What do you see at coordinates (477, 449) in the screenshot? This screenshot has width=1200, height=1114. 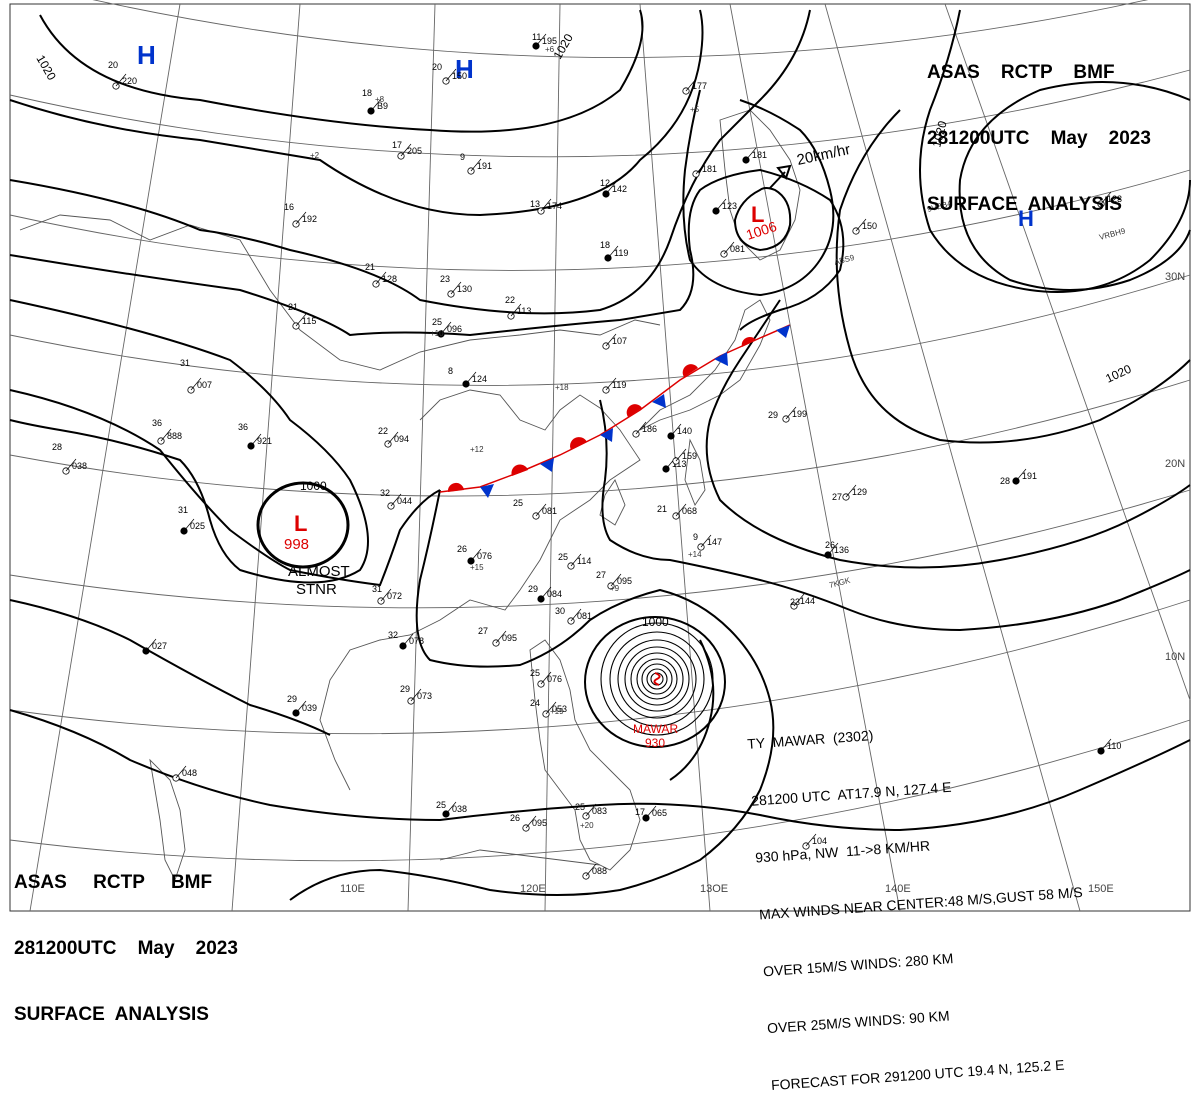 I see `station-mark: +12` at bounding box center [477, 449].